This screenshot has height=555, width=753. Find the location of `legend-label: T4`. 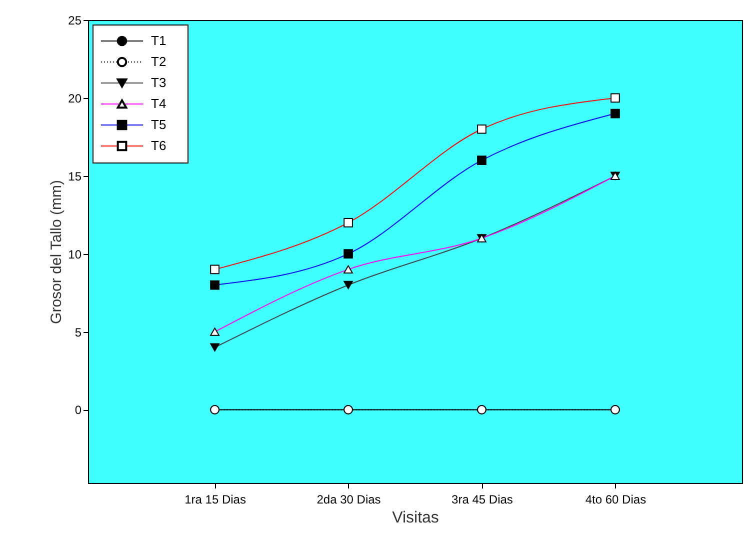

legend-label: T4 is located at coordinates (158, 103).